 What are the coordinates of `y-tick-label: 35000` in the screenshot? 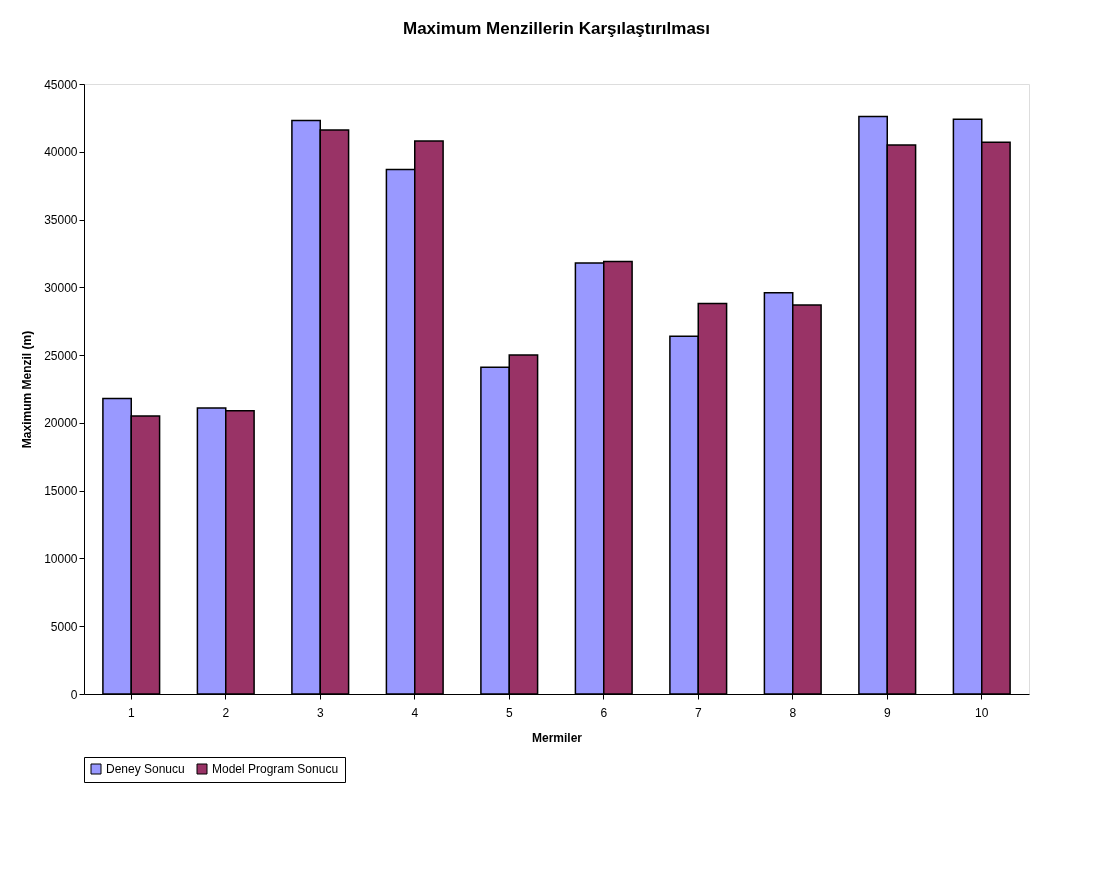 It's located at (61, 220).